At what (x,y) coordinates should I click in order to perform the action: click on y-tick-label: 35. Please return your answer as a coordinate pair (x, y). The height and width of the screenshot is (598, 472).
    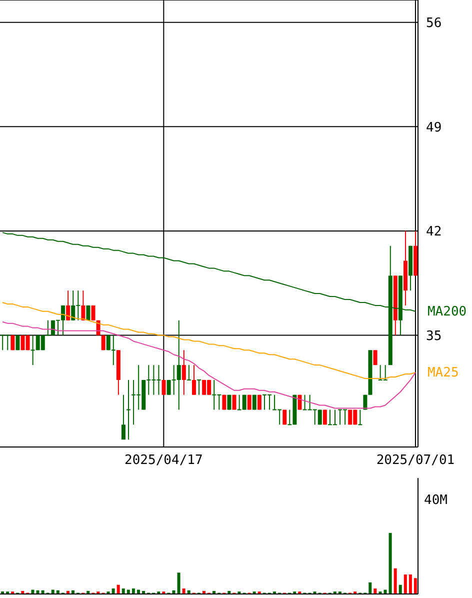
    Looking at the image, I should click on (434, 336).